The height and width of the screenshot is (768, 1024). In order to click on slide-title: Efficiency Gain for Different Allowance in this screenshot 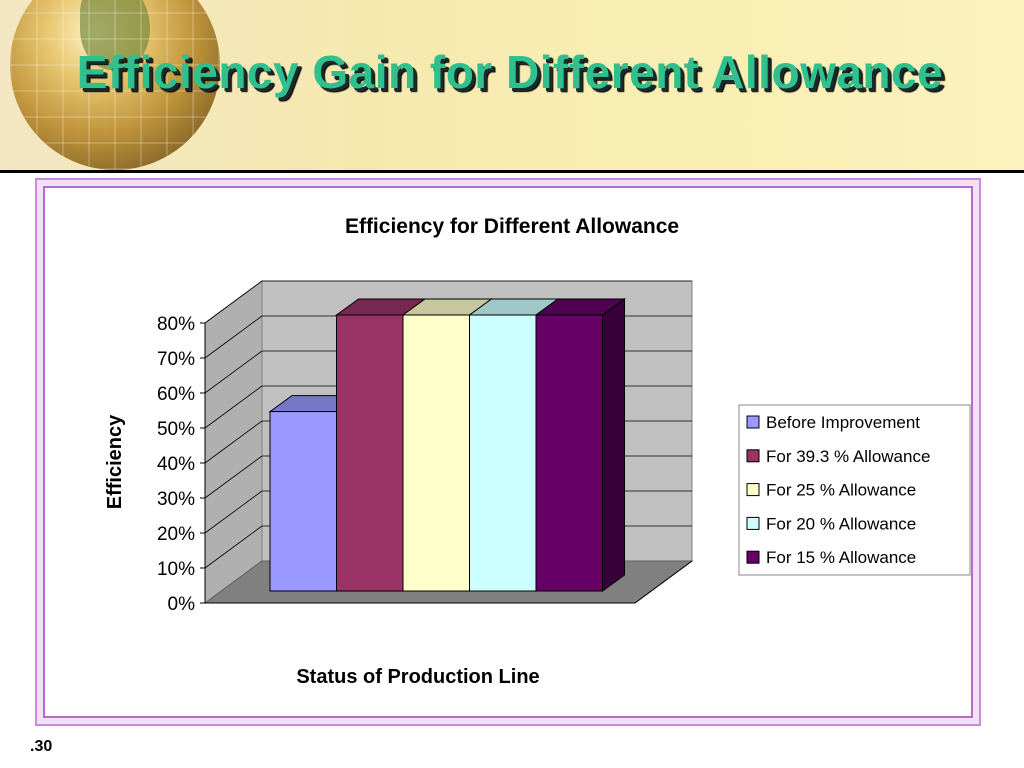, I will do `click(510, 72)`.